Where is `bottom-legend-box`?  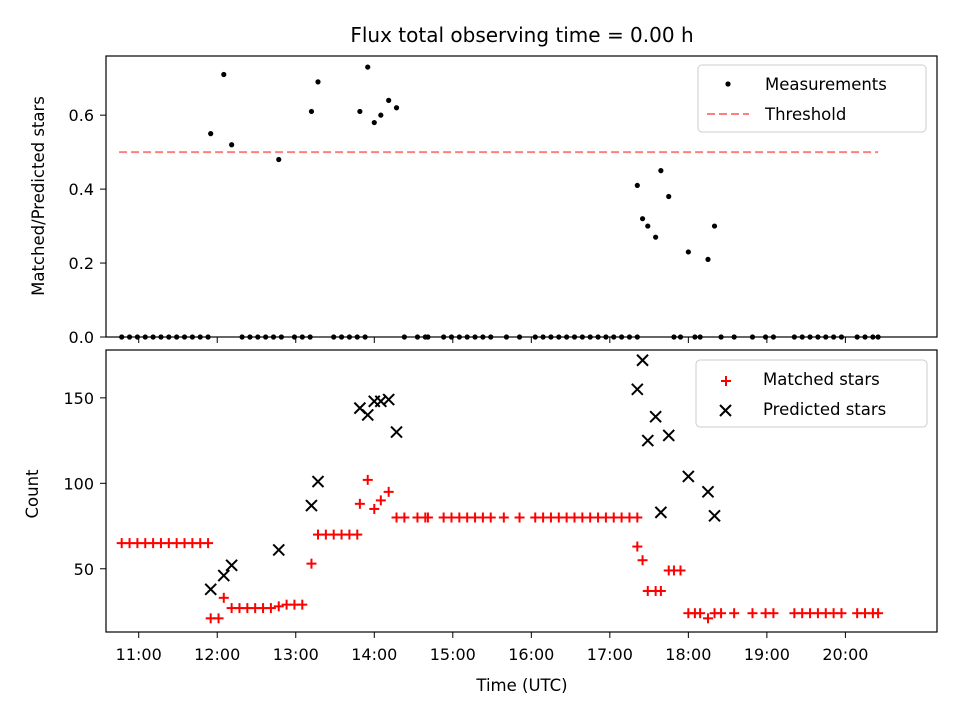
bottom-legend-box is located at coordinates (811, 393).